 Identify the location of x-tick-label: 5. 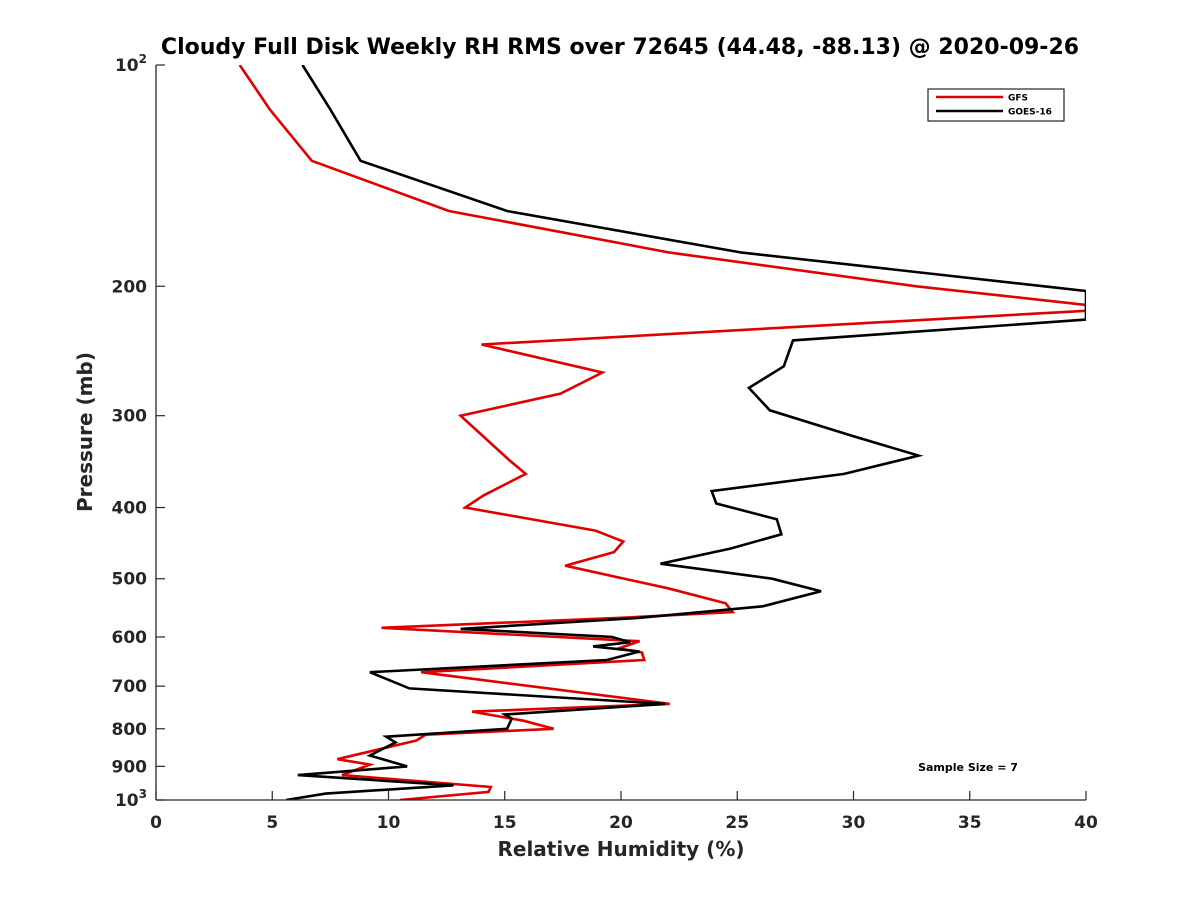
(272, 823).